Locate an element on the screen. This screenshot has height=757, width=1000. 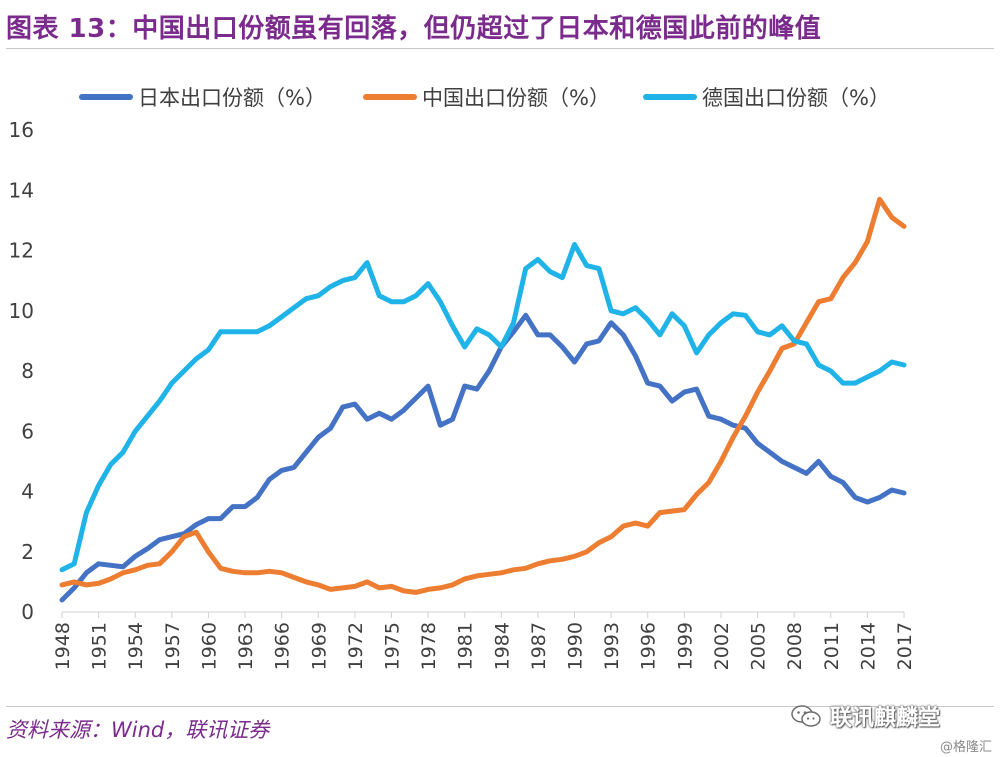
chart-legend: 日本出口份额（%） 中国出口份额（%） 德国出口份额（%） is located at coordinates (484, 98).